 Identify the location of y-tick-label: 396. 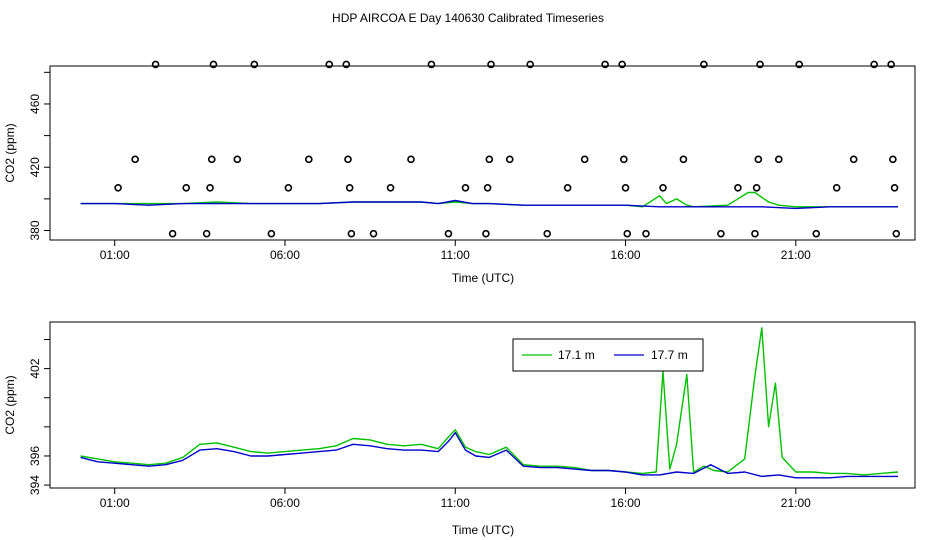
(35, 456).